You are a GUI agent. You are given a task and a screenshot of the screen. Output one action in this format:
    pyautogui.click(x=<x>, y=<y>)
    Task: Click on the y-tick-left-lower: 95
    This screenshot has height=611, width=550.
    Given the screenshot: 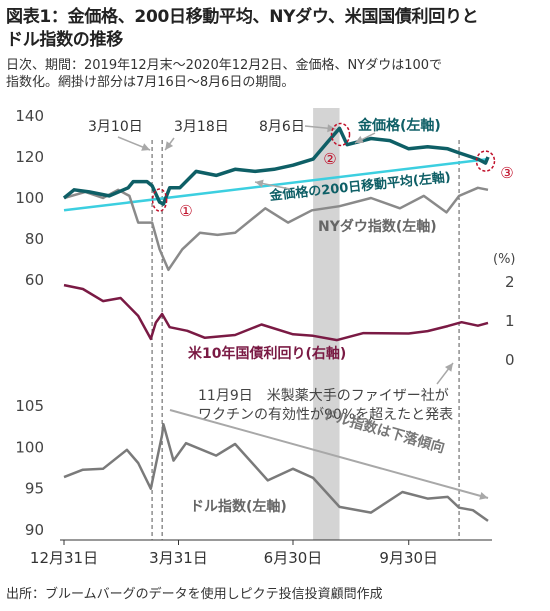 What is the action you would take?
    pyautogui.click(x=34, y=489)
    